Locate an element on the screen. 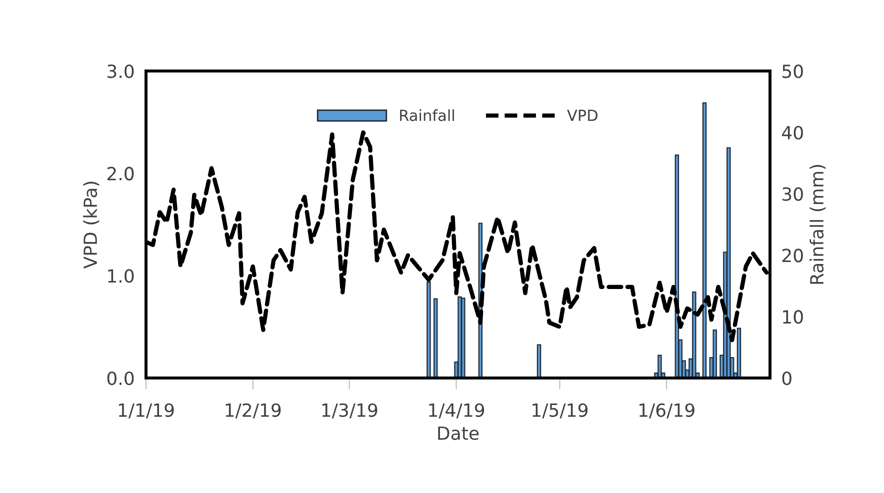 Image resolution: width=884 pixels, height=493 pixels. y2-tick-label: 0 is located at coordinates (787, 378).